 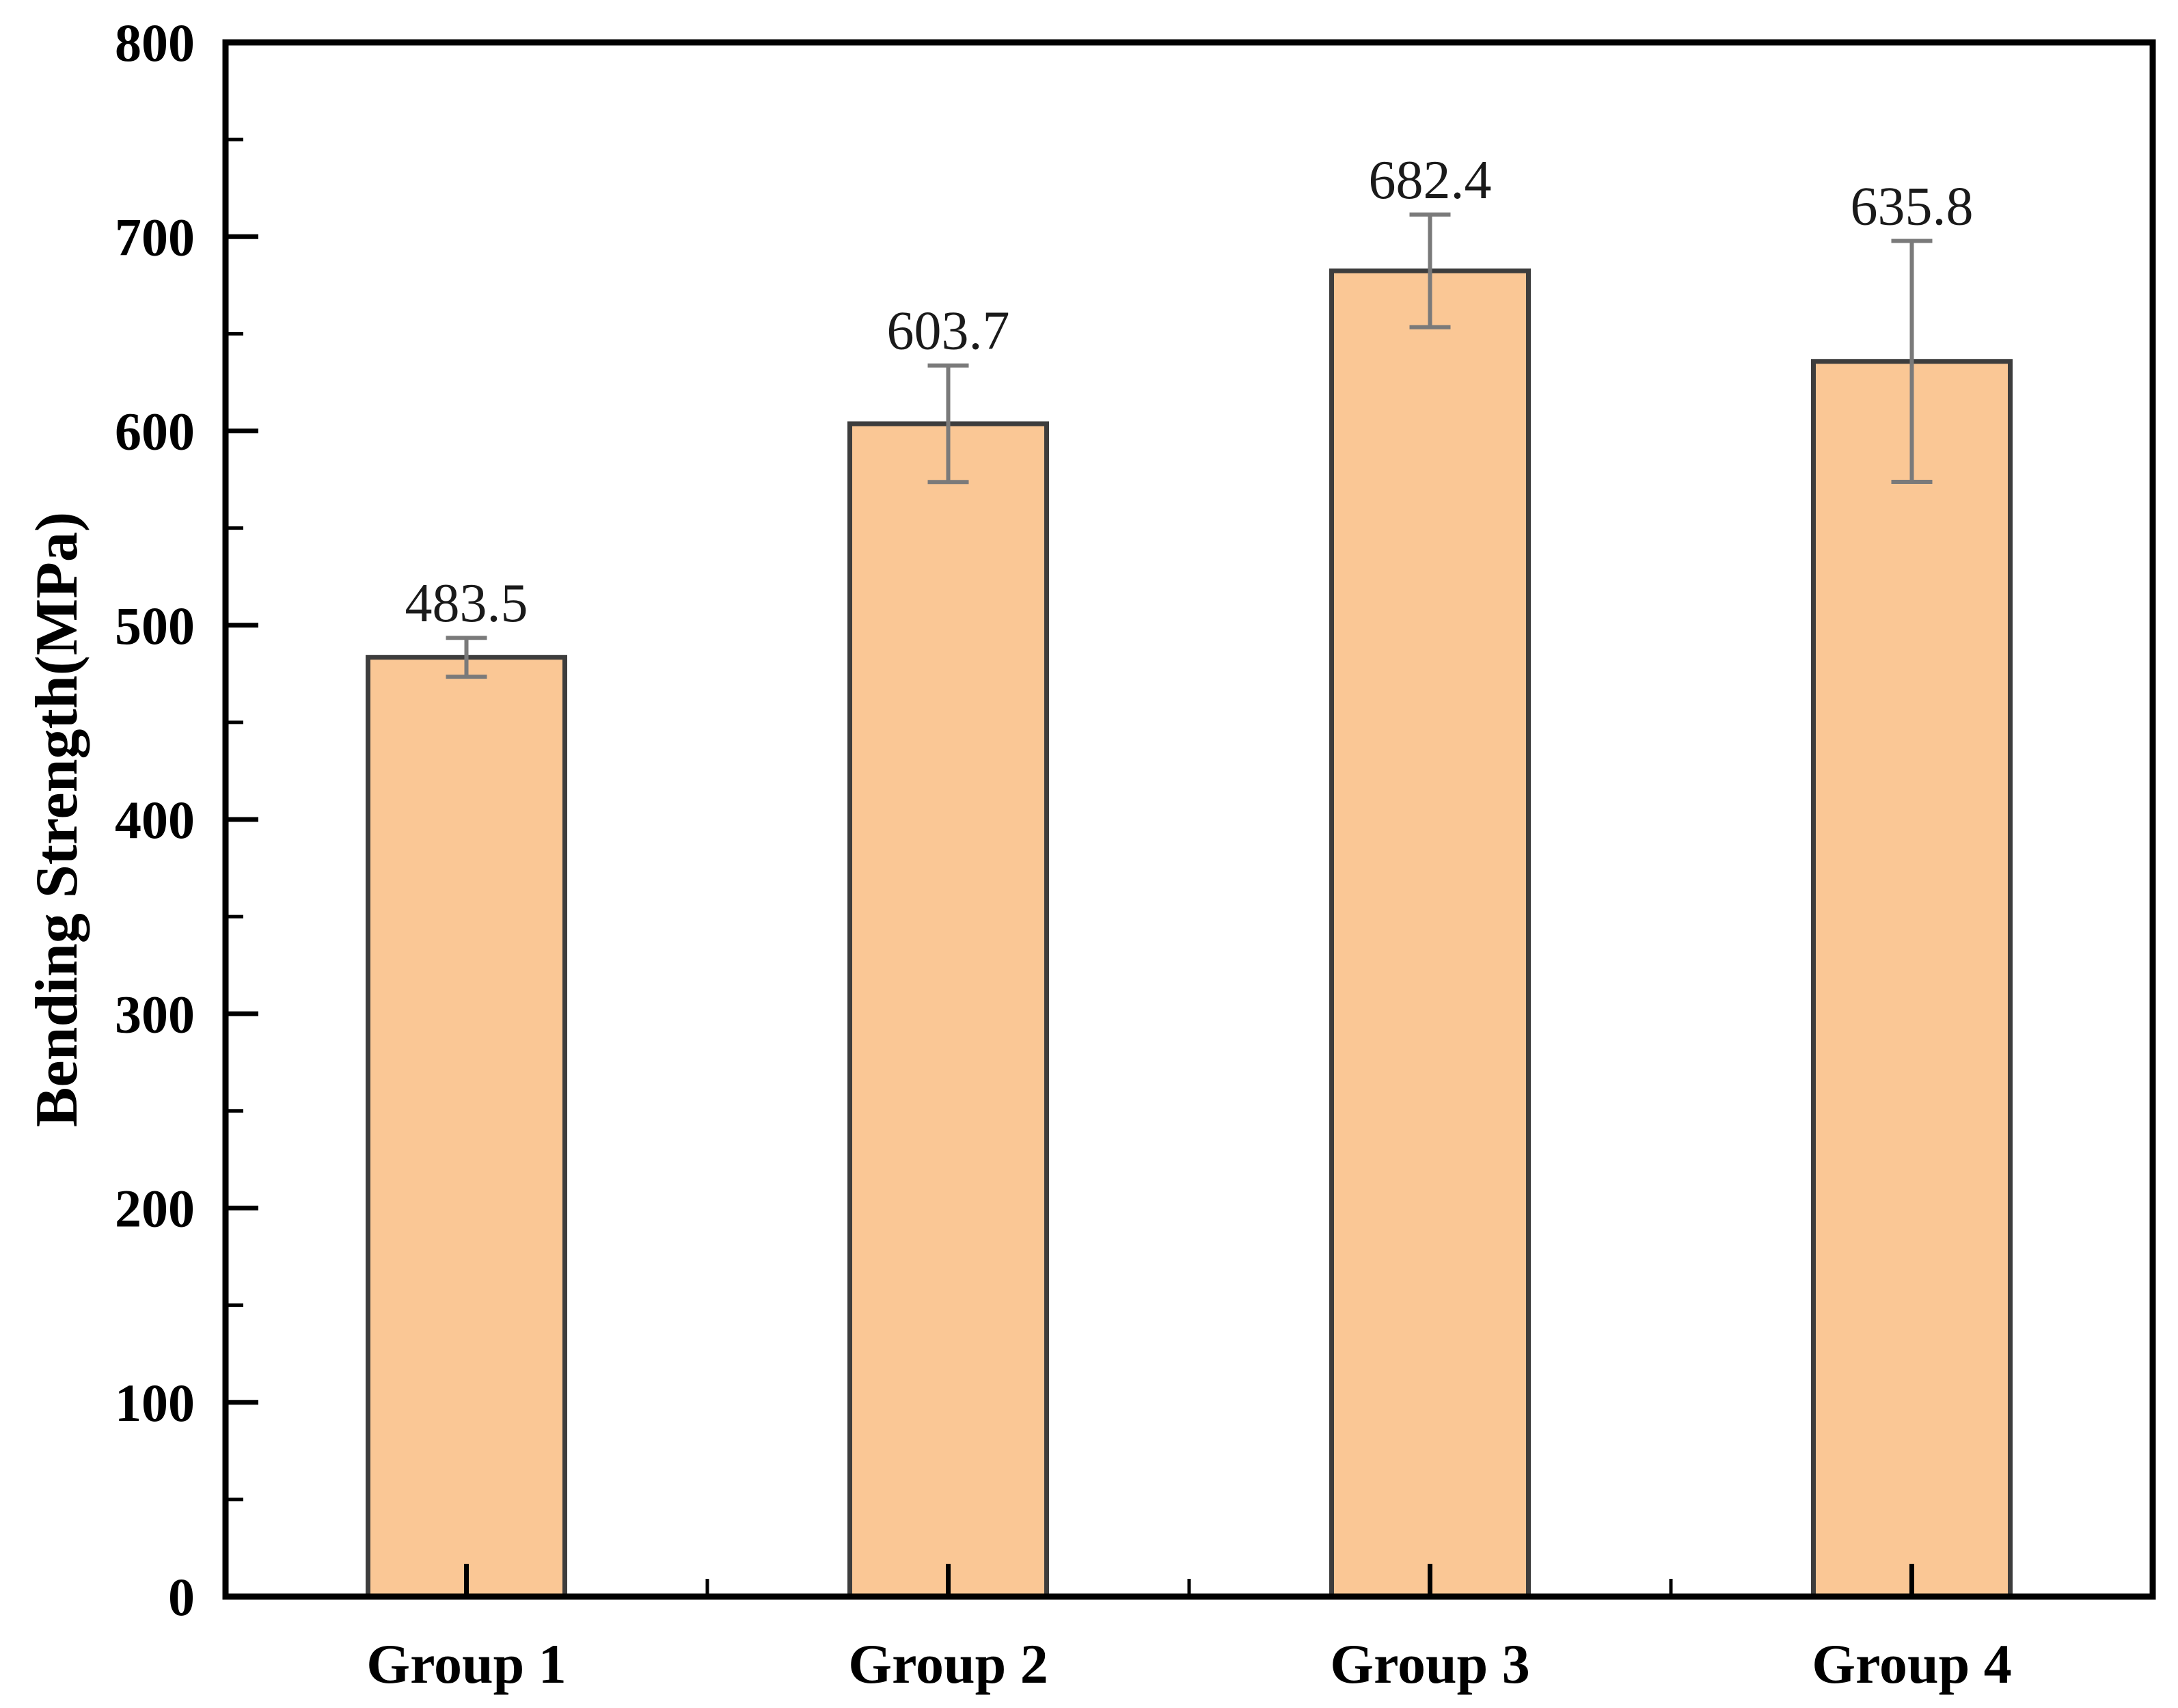 I want to click on y-tick-label-200: 200, so click(x=155, y=1208).